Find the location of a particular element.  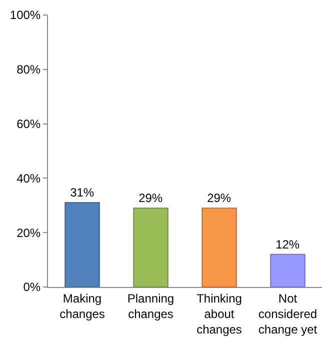

data-label: 12% is located at coordinates (288, 244).